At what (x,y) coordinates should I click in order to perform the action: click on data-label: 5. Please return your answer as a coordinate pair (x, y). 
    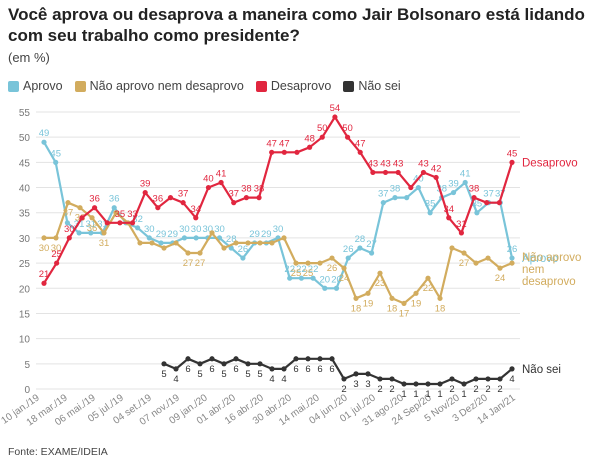
    Looking at the image, I should click on (259, 374).